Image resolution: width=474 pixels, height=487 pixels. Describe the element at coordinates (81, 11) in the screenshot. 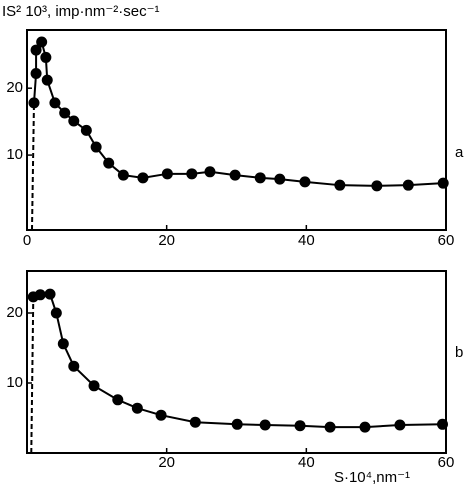

I see `y-axis-label: IS² 10³, imp·nm⁻²·sec⁻¹` at that location.